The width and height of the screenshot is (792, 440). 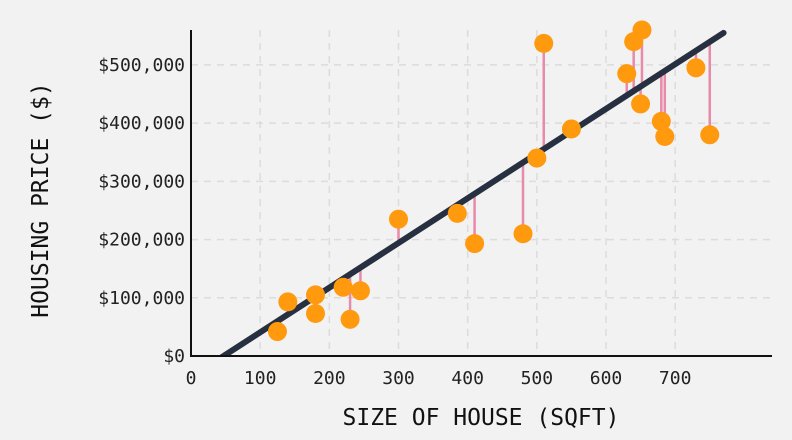 What do you see at coordinates (606, 378) in the screenshot?
I see `x-tick-label-6: 600` at bounding box center [606, 378].